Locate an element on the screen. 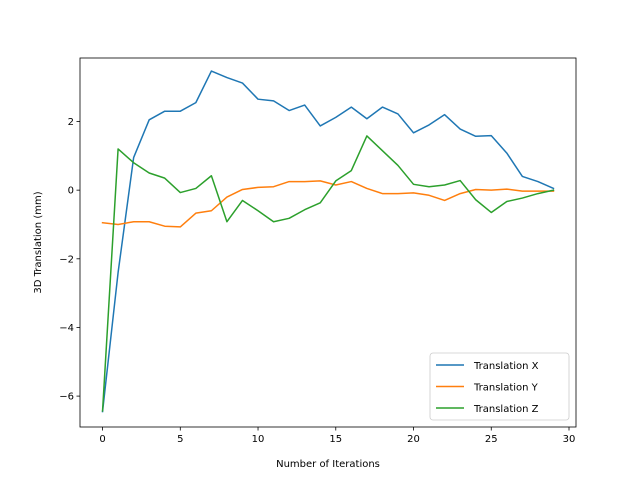 The height and width of the screenshot is (480, 640). x-tick-label: 10 is located at coordinates (258, 439).